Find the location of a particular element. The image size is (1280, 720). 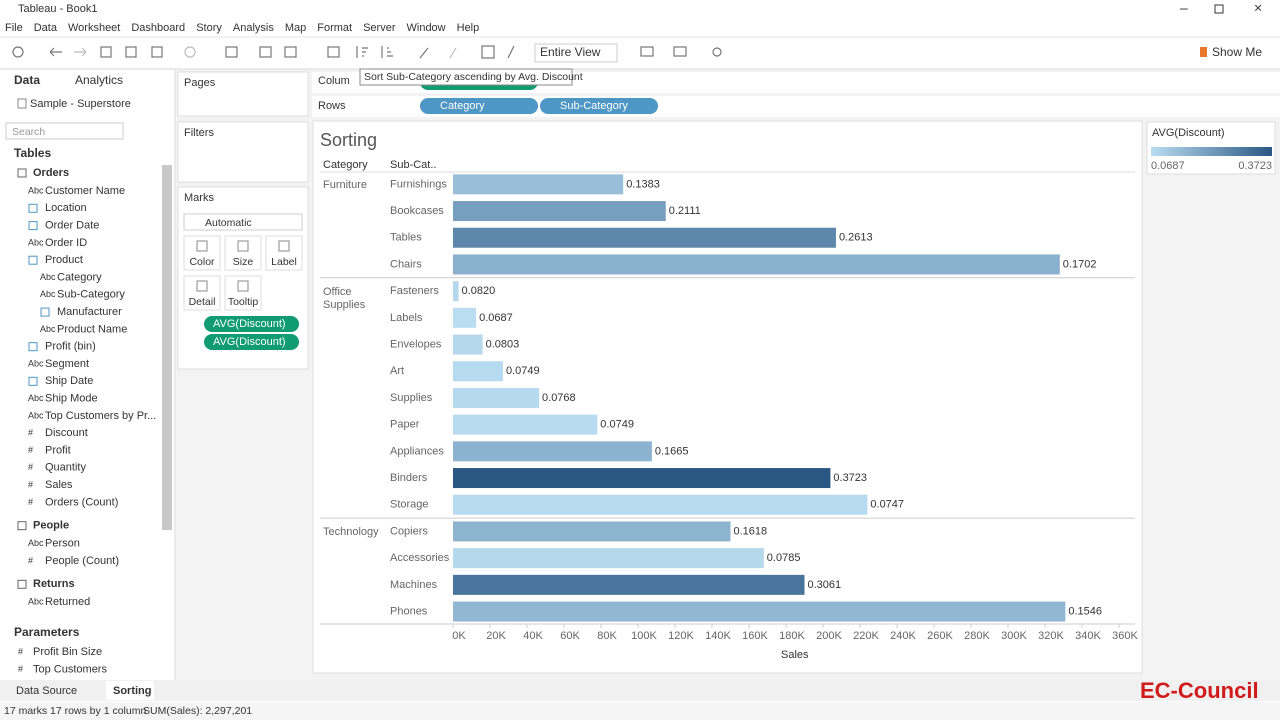

field: Discount is located at coordinates (66, 433).